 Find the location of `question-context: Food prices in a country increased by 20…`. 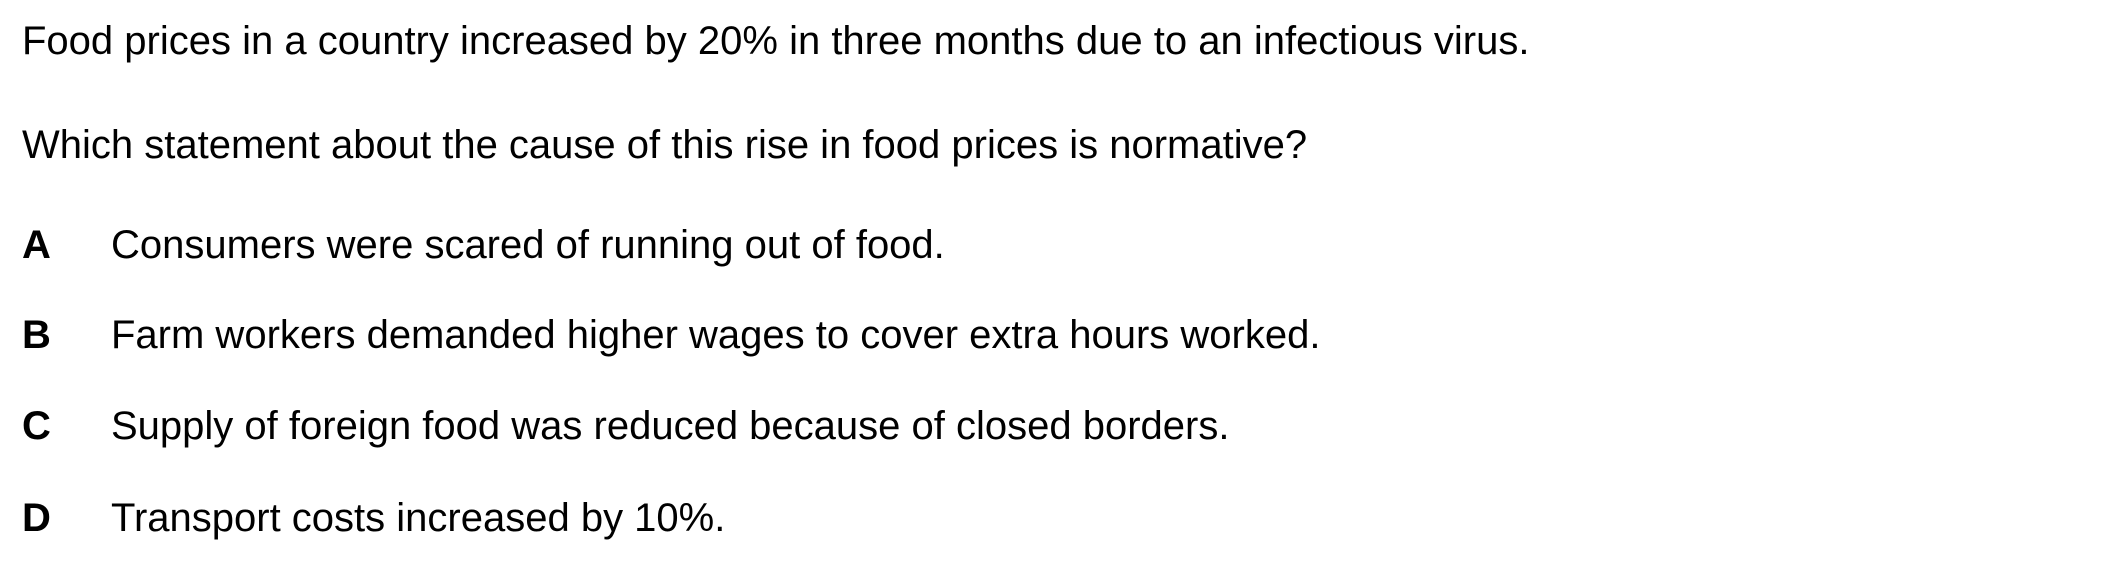

question-context: Food prices in a country increased by 20… is located at coordinates (776, 41).